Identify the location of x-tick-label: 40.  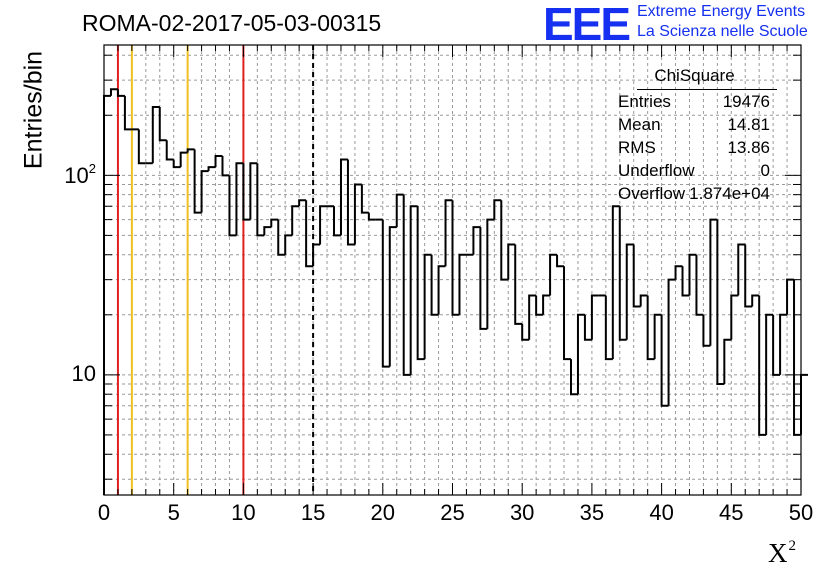
(661, 512).